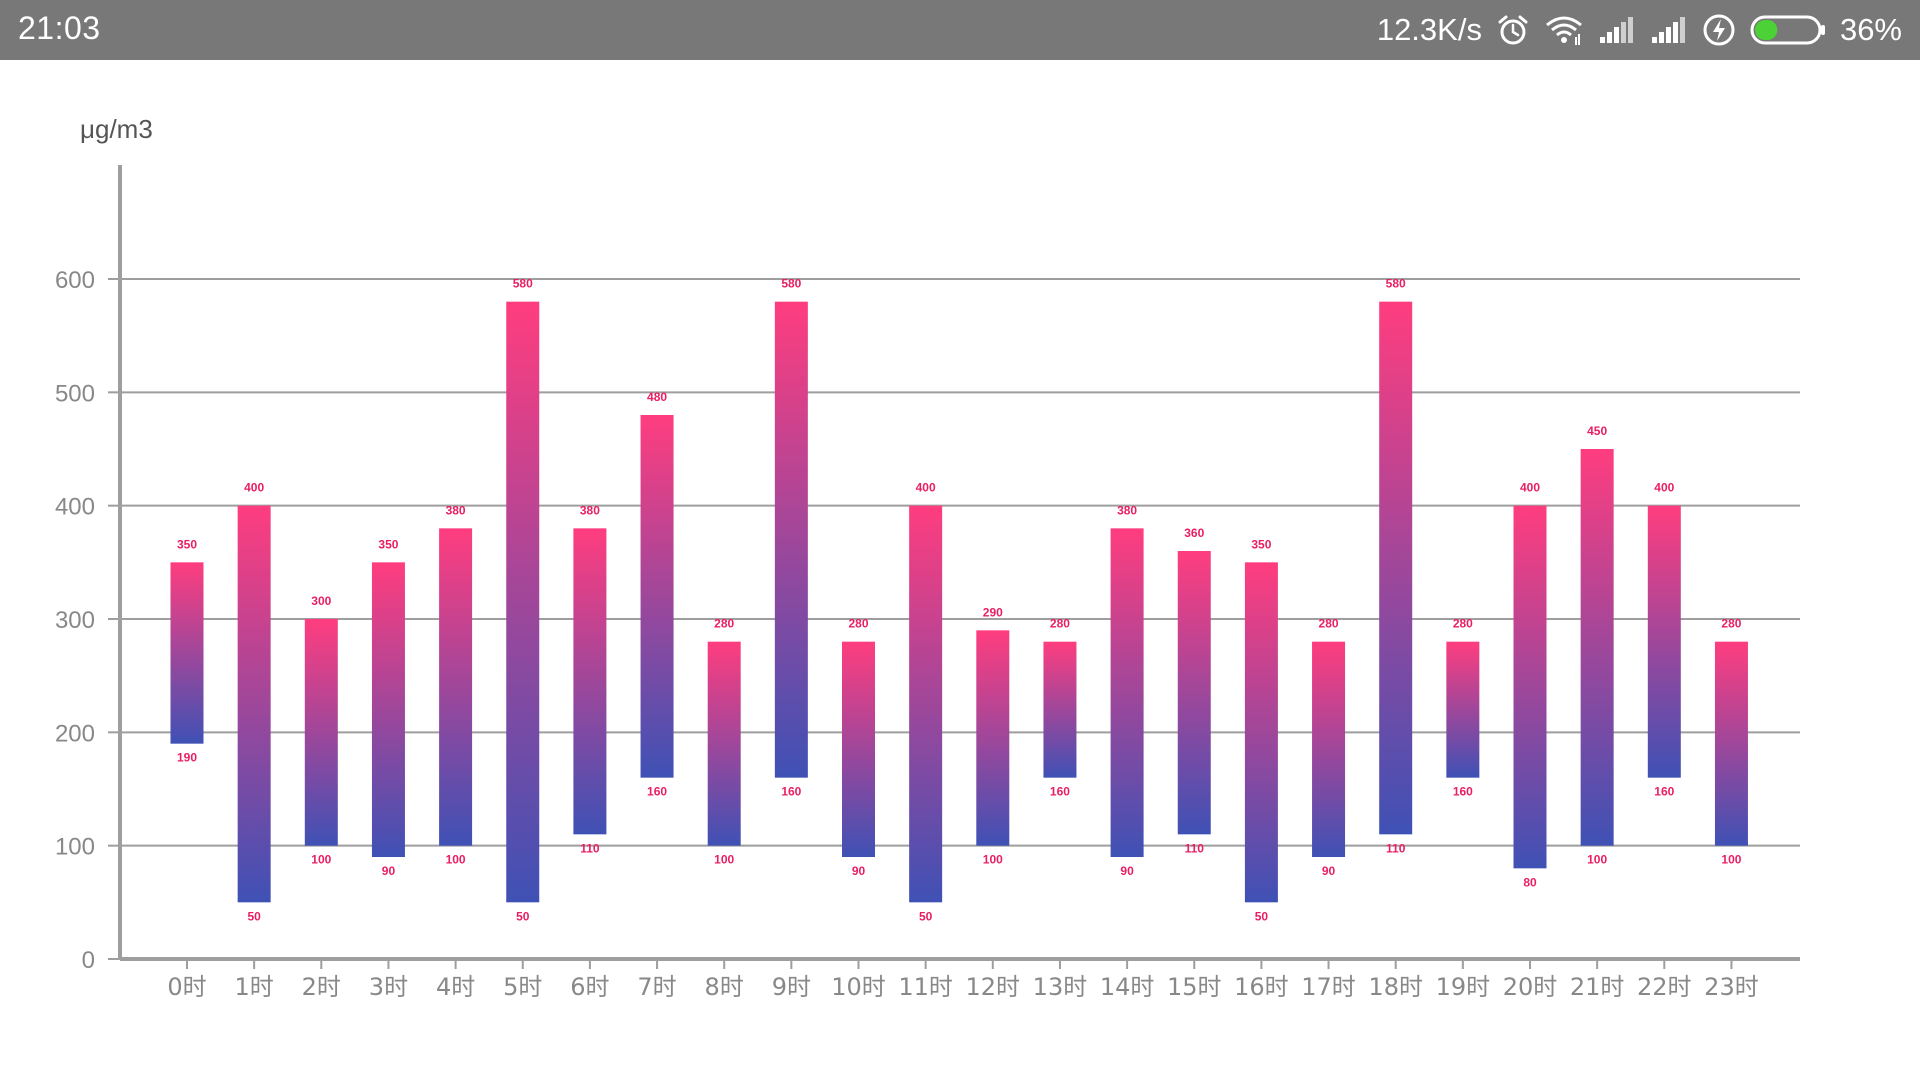  Describe the element at coordinates (321, 987) in the screenshot. I see `x-tick-label: 2时` at that location.